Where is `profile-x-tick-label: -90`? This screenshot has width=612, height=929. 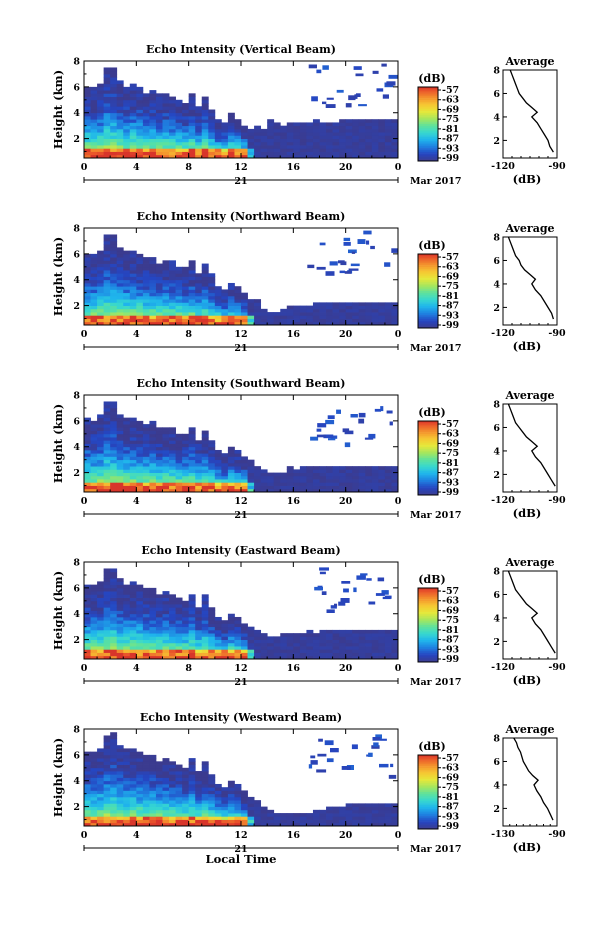 profile-x-tick-label: -90 is located at coordinates (557, 500).